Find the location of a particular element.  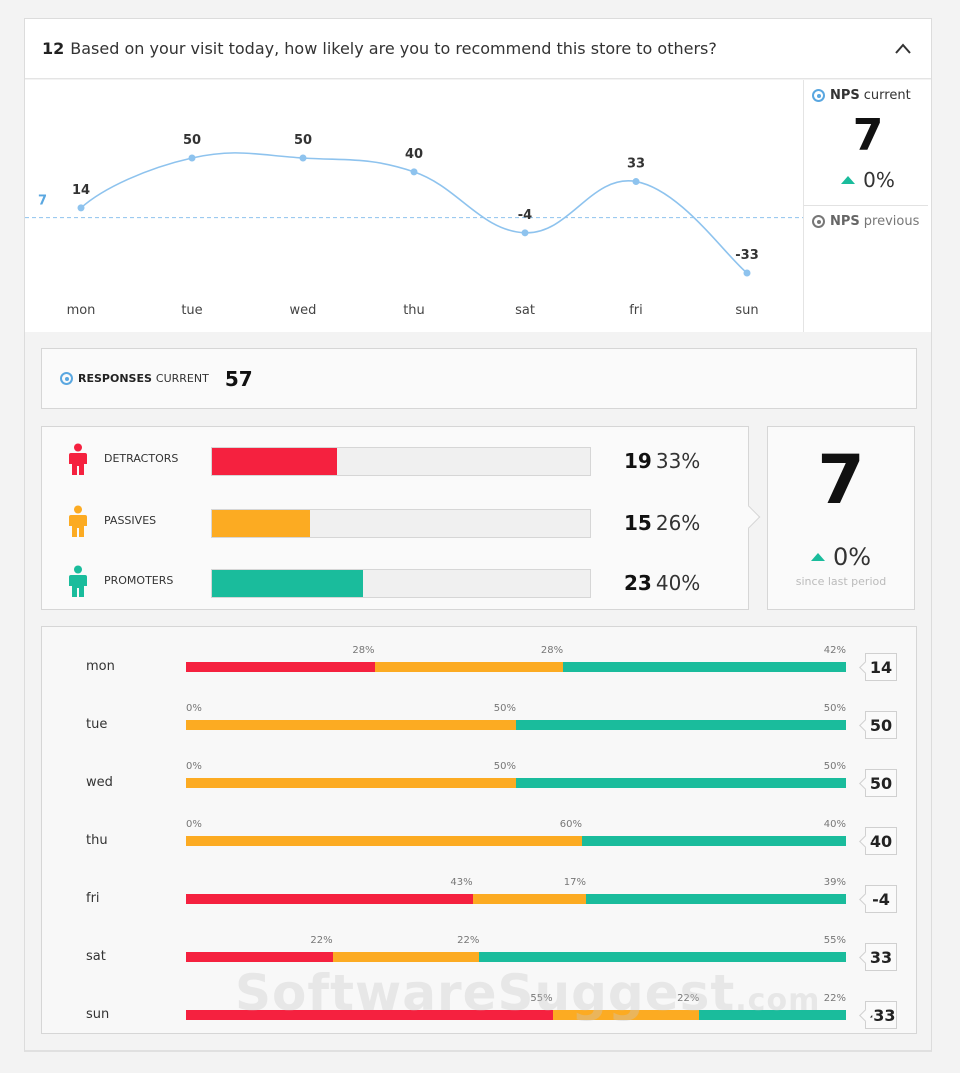

segment-percent: 40% is located at coordinates (678, 583).